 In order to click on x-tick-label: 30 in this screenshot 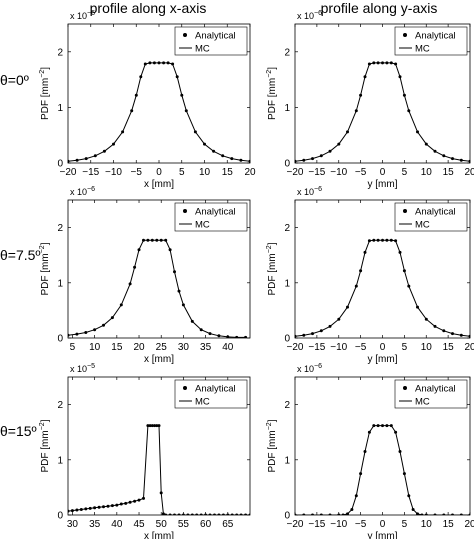, I will do `click(184, 347)`.